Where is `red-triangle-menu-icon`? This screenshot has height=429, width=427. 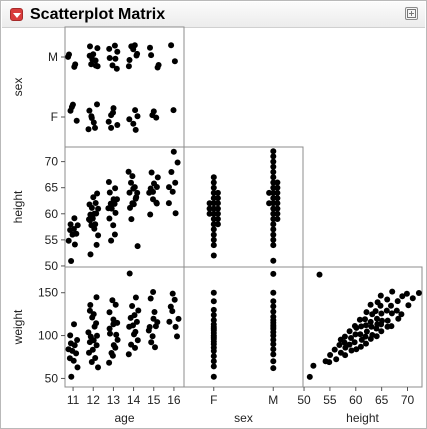 red-triangle-menu-icon is located at coordinates (16, 14).